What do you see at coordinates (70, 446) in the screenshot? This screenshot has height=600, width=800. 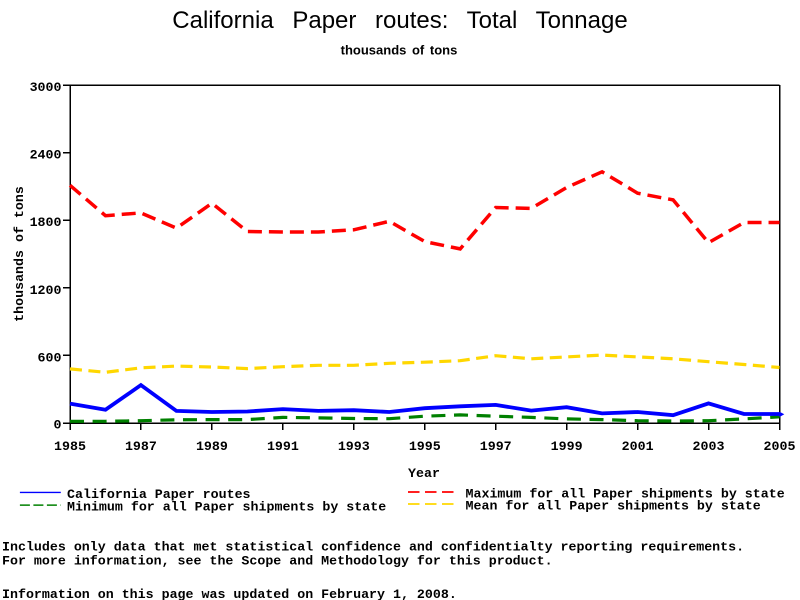 I see `svg-text: 1985` at bounding box center [70, 446].